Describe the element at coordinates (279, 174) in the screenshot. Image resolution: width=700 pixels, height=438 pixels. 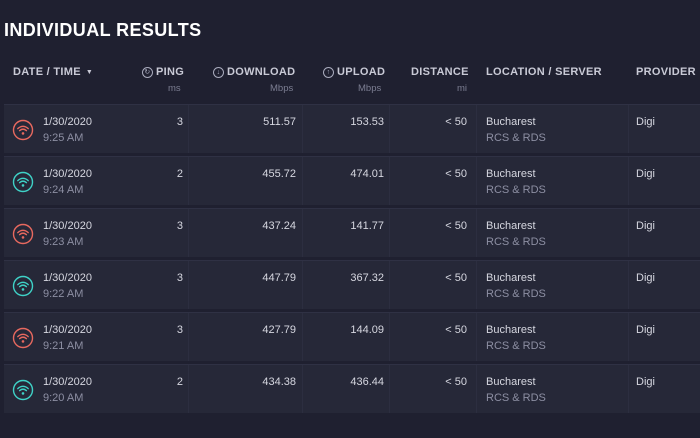
I see `result-download: 455.72` at that location.